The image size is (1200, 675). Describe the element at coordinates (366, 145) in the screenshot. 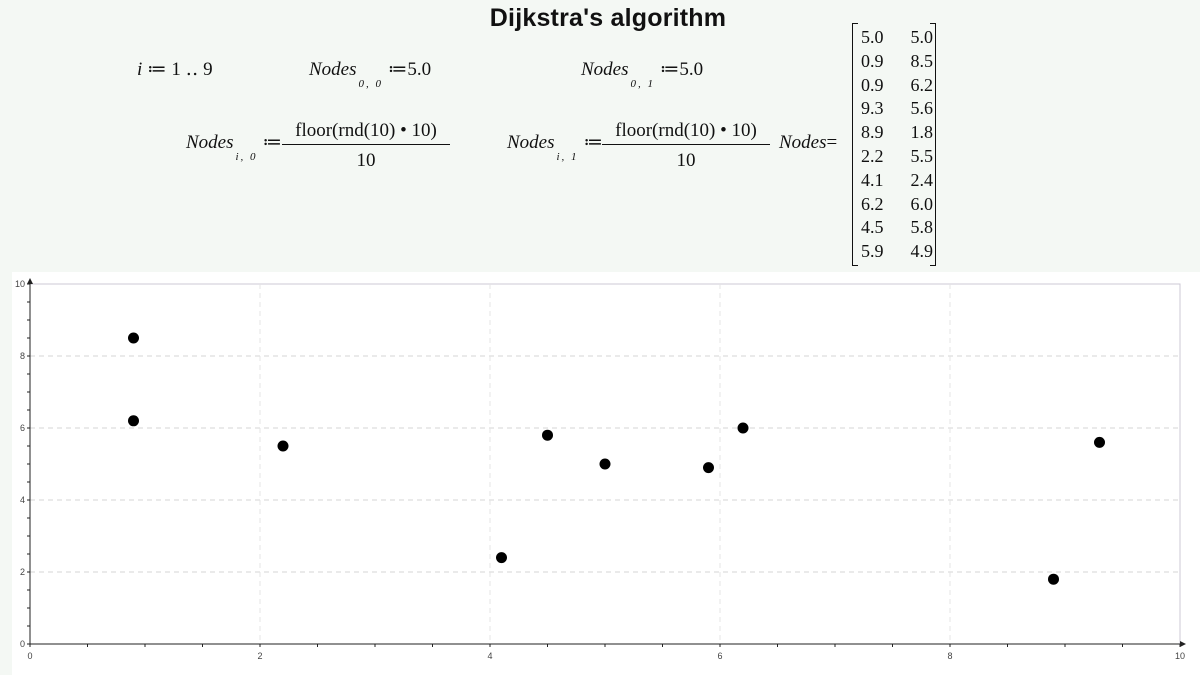

I see `nodes-i0-formula: floor(rnd(10) • 10) 10` at that location.